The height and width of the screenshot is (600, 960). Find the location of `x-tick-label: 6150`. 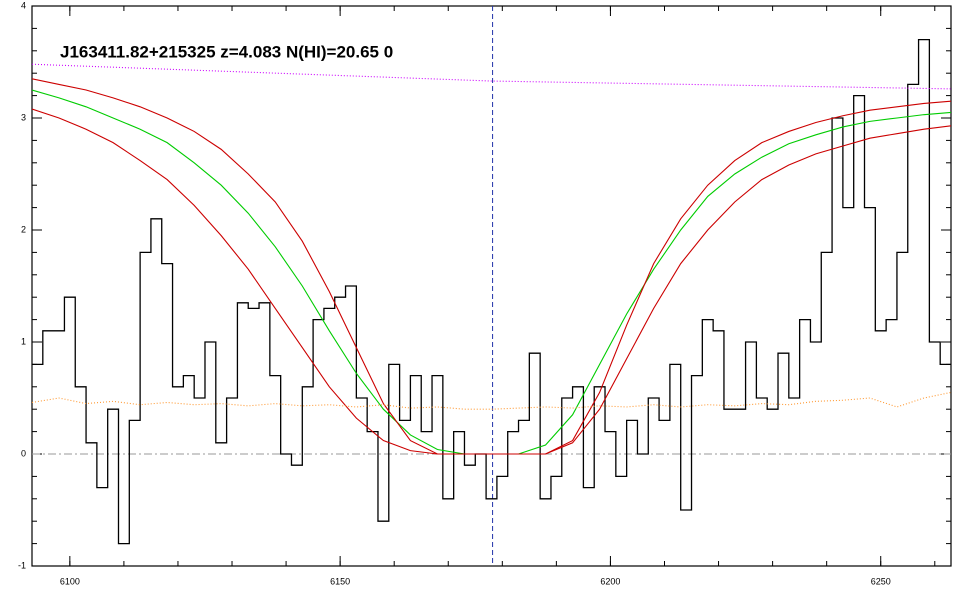

x-tick-label: 6150 is located at coordinates (340, 581).